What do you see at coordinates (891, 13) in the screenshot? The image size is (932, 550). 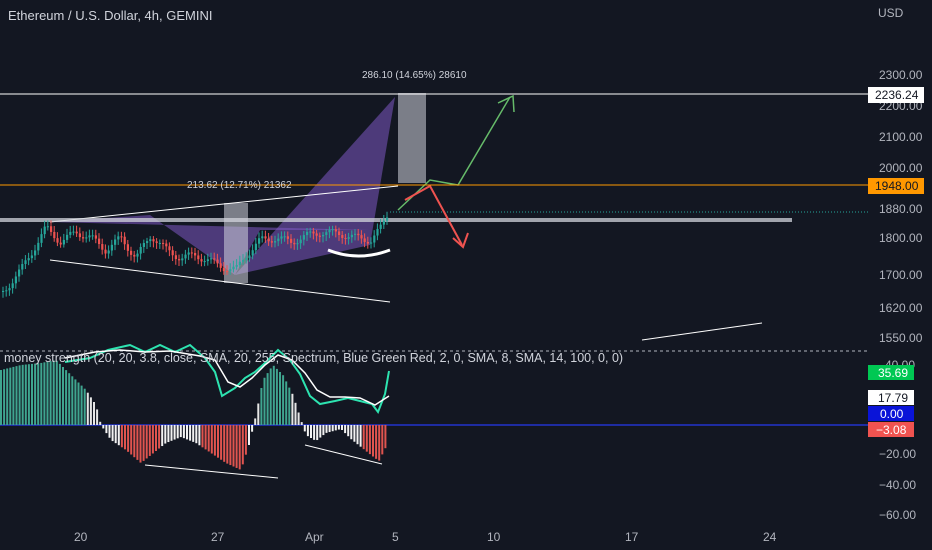 I see `currency-label: USD` at bounding box center [891, 13].